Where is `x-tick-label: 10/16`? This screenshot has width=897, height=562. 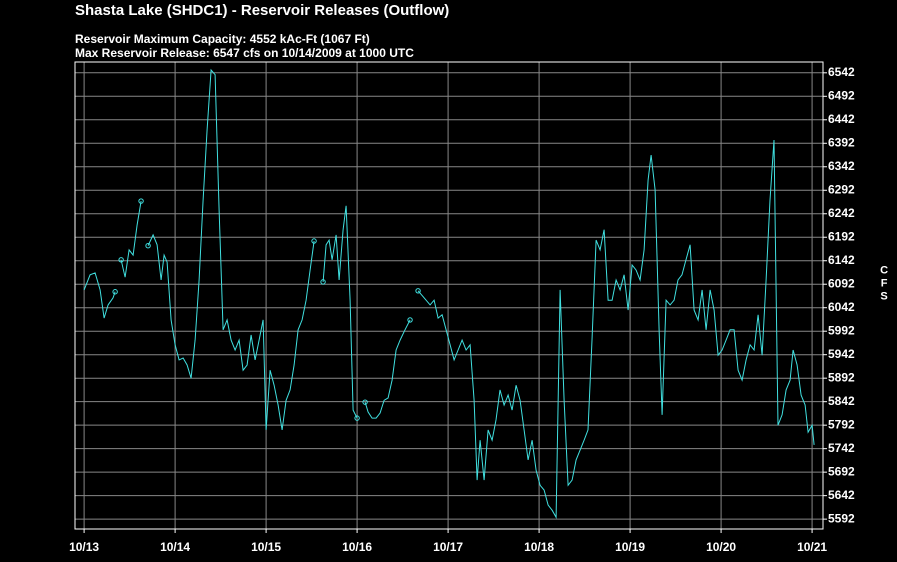 x-tick-label: 10/16 is located at coordinates (357, 547).